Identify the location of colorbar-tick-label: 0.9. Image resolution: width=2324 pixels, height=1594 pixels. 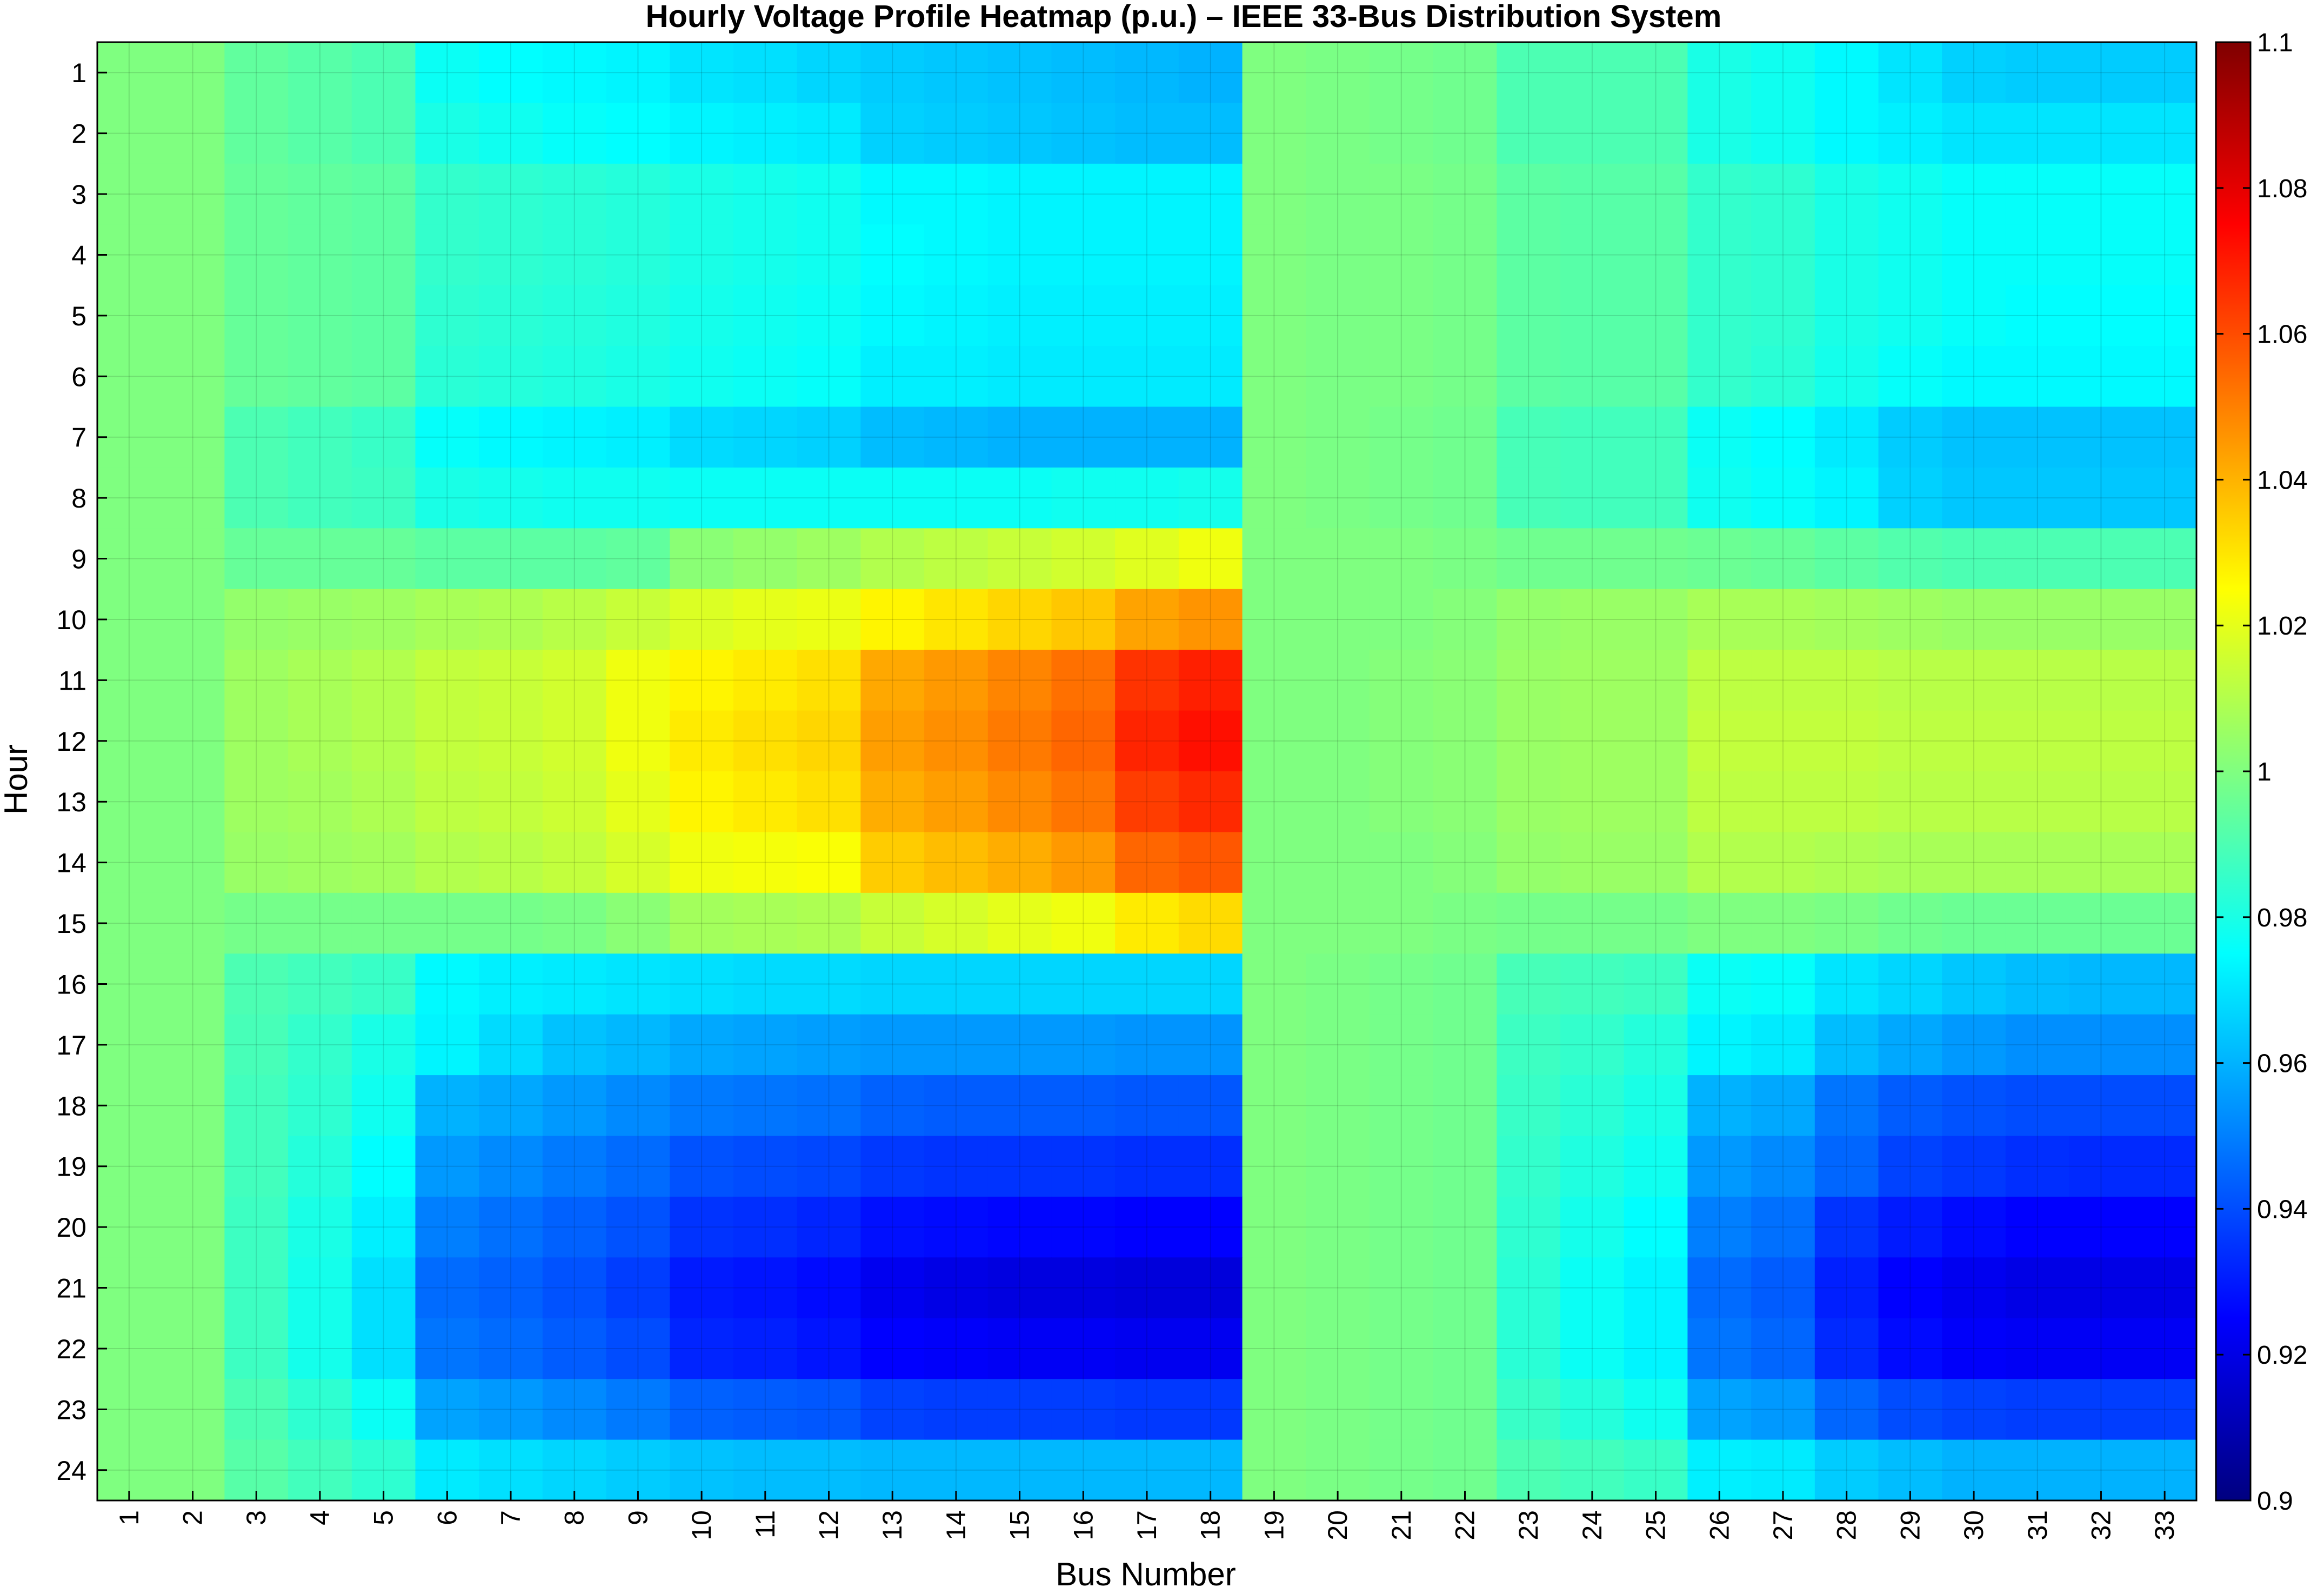
(2275, 1501).